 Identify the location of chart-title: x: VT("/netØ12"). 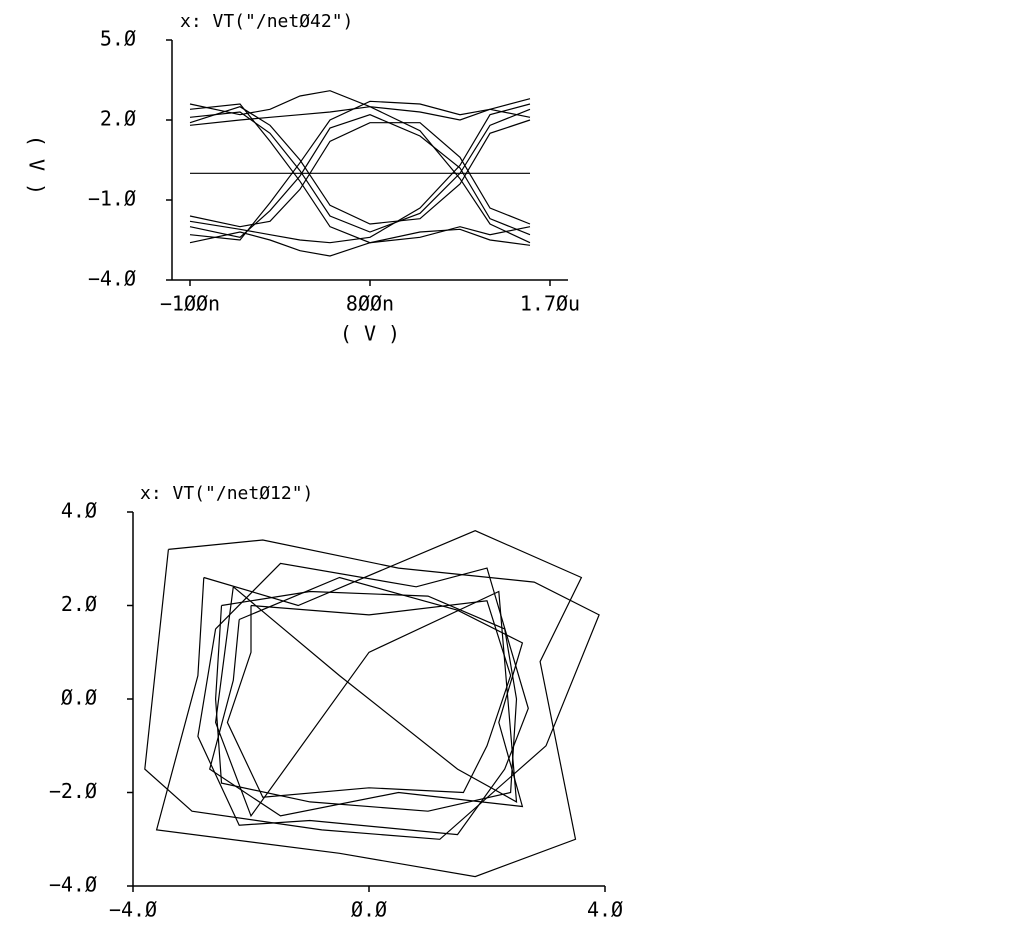
(226, 493).